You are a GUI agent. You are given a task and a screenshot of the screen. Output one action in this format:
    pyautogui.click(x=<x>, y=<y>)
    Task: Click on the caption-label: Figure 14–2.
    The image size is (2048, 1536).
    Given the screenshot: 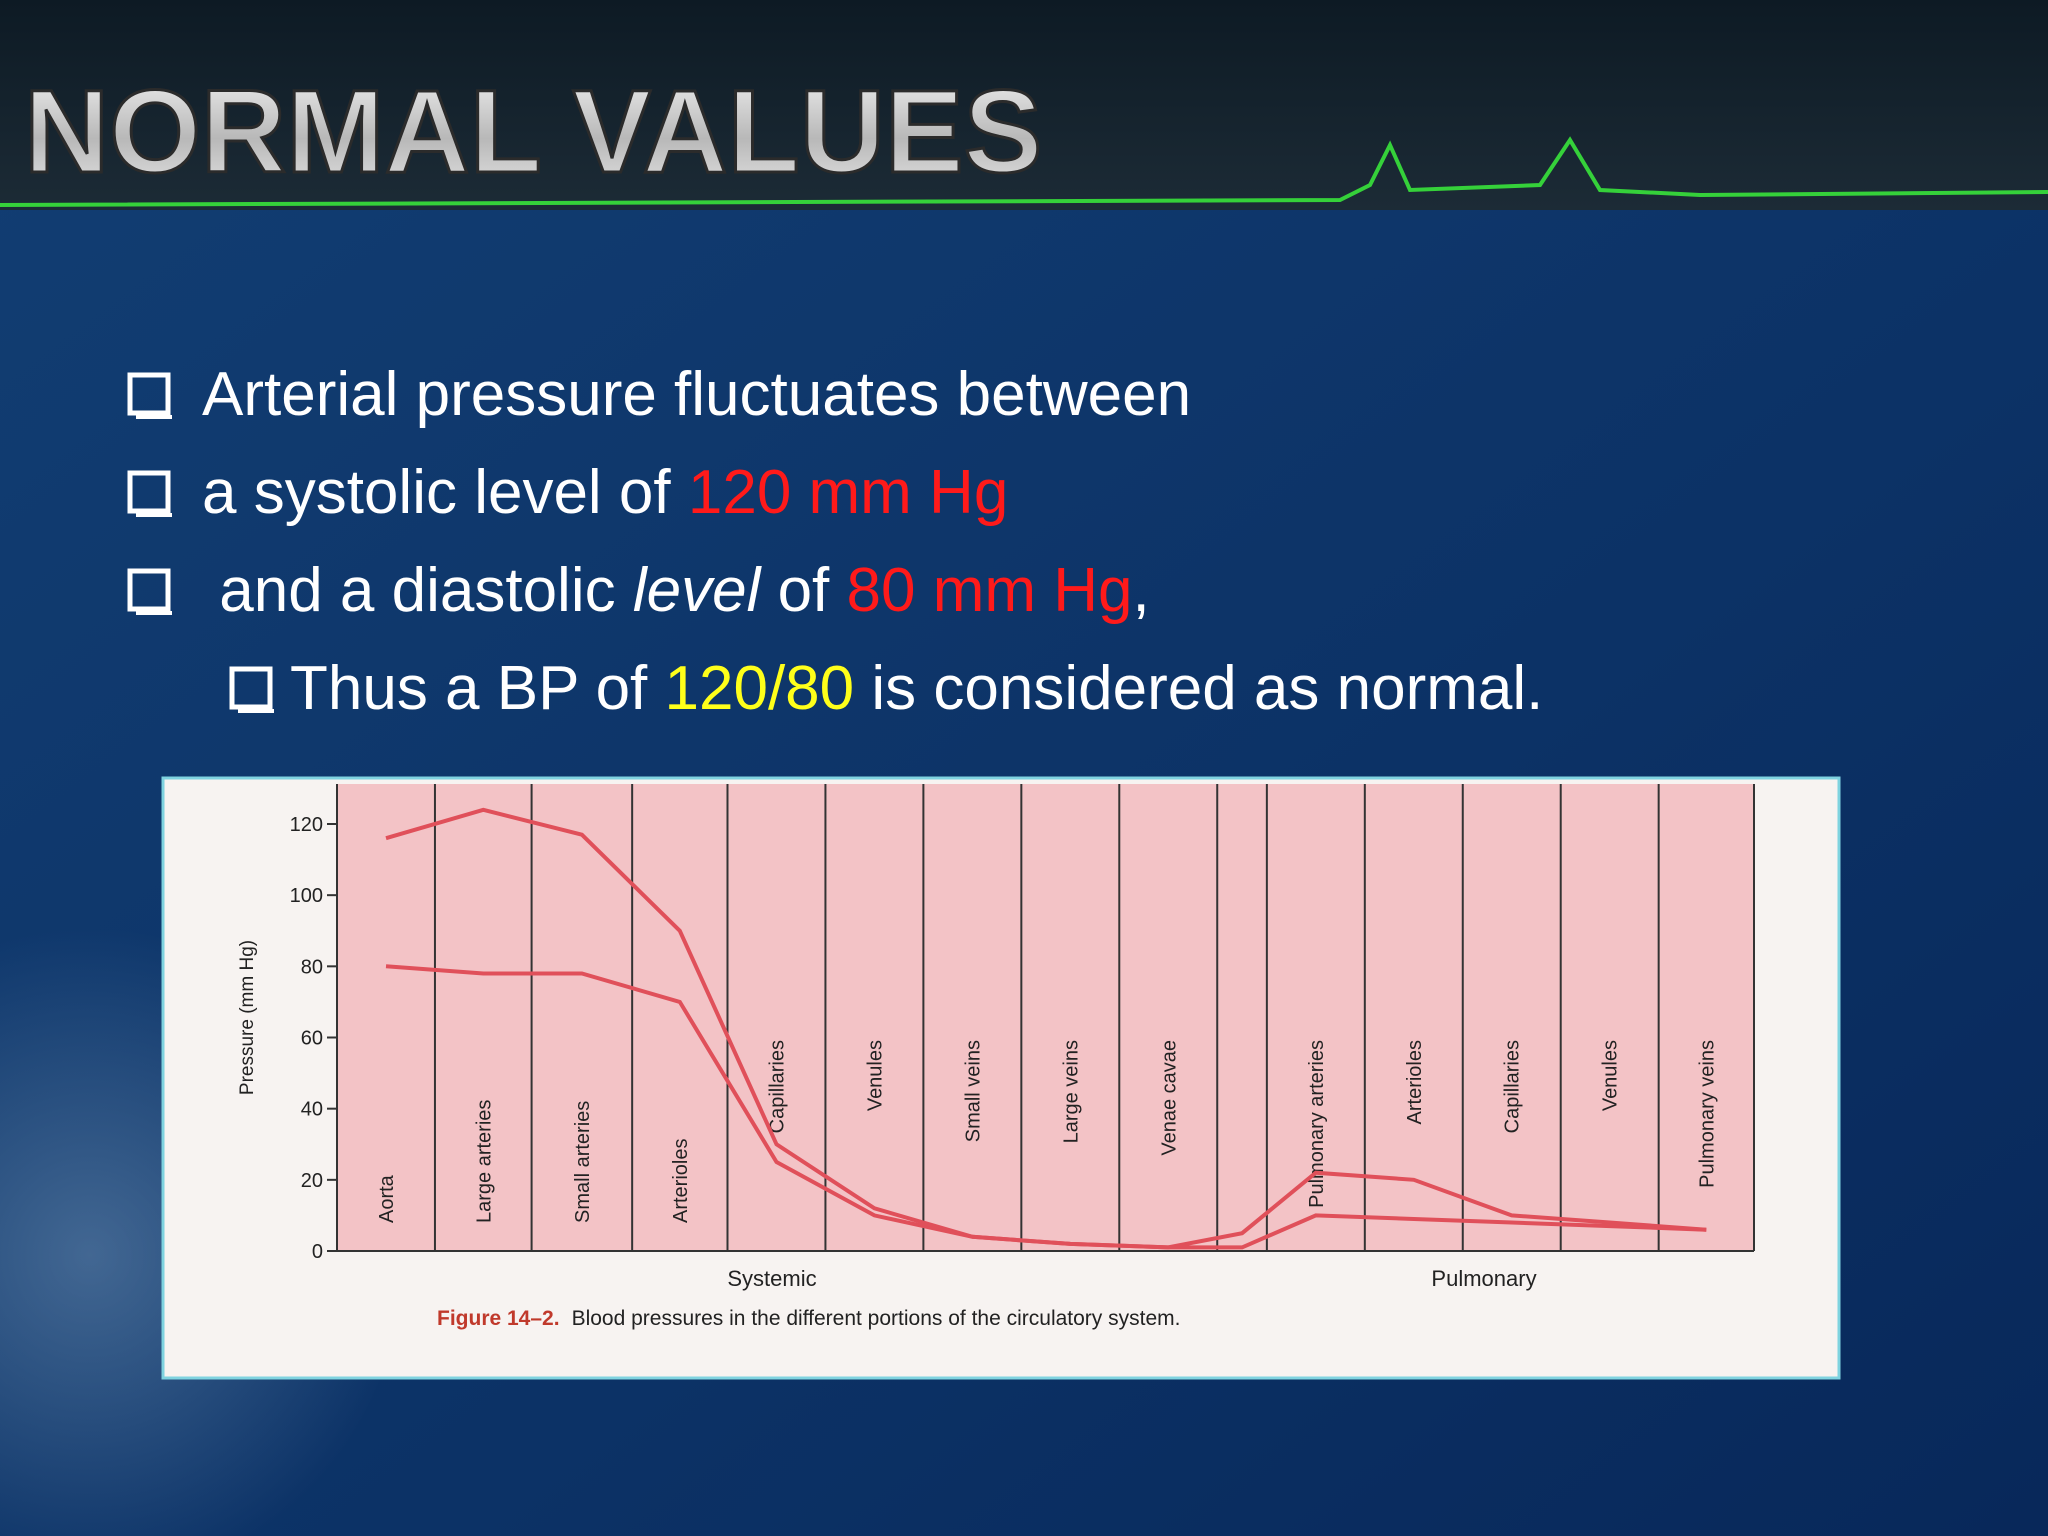 What is the action you would take?
    pyautogui.click(x=498, y=1318)
    